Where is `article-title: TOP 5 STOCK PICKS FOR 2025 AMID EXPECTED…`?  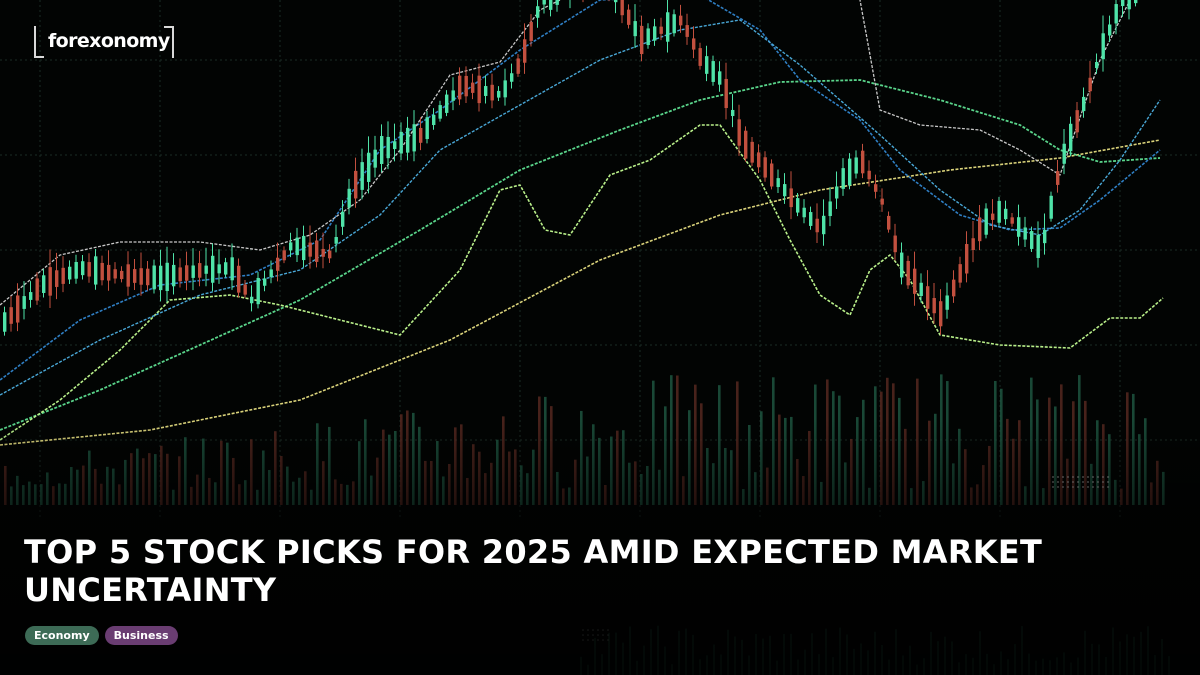 article-title: TOP 5 STOCK PICKS FOR 2025 AMID EXPECTED… is located at coordinates (533, 571).